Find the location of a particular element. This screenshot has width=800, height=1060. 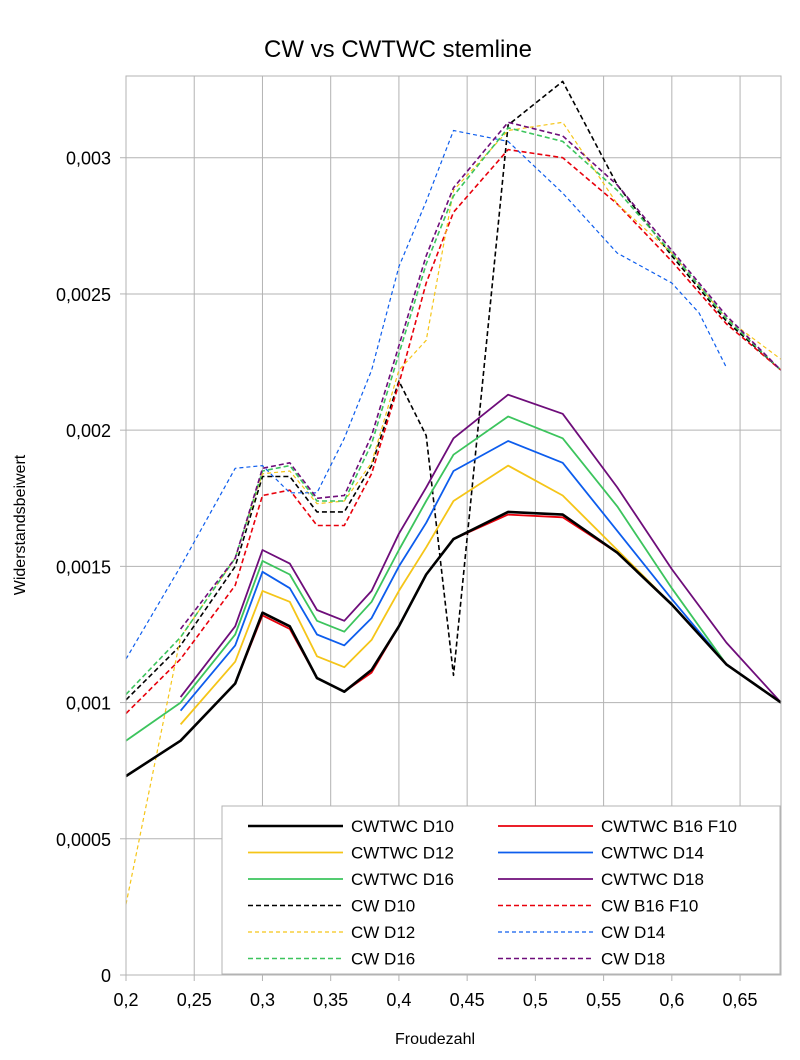

y-tick-label: 0,003 is located at coordinates (88, 159).